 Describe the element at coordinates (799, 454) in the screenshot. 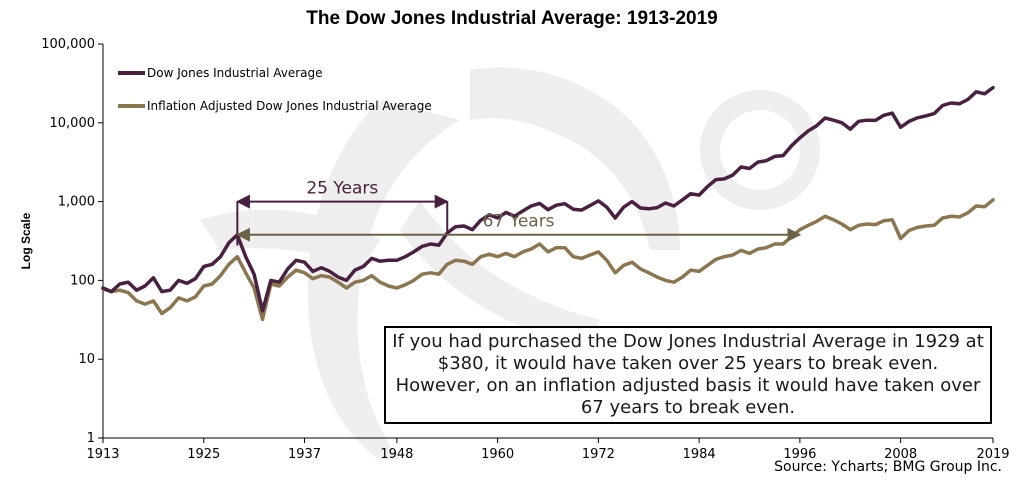

I see `x-tick-label: 1996` at that location.